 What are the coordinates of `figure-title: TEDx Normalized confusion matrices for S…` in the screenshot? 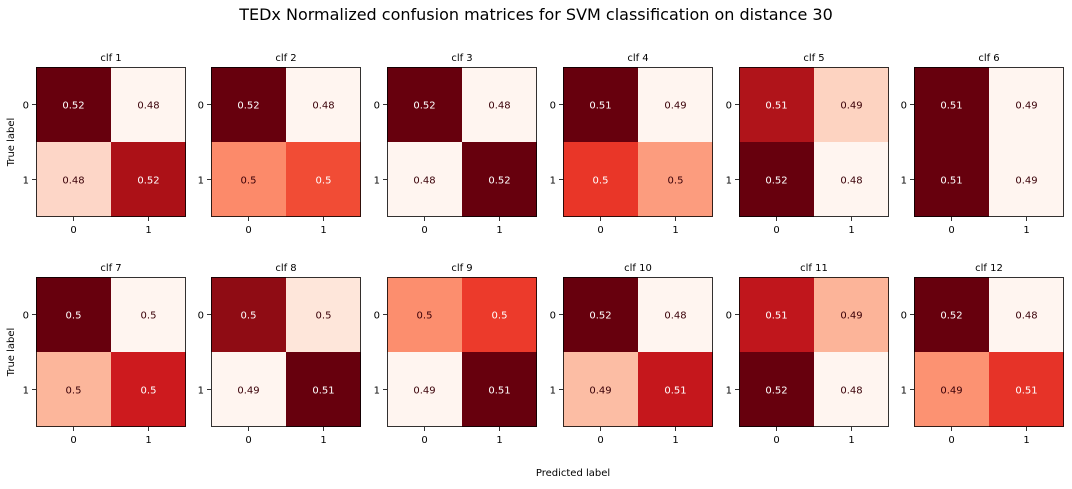 It's located at (535, 14).